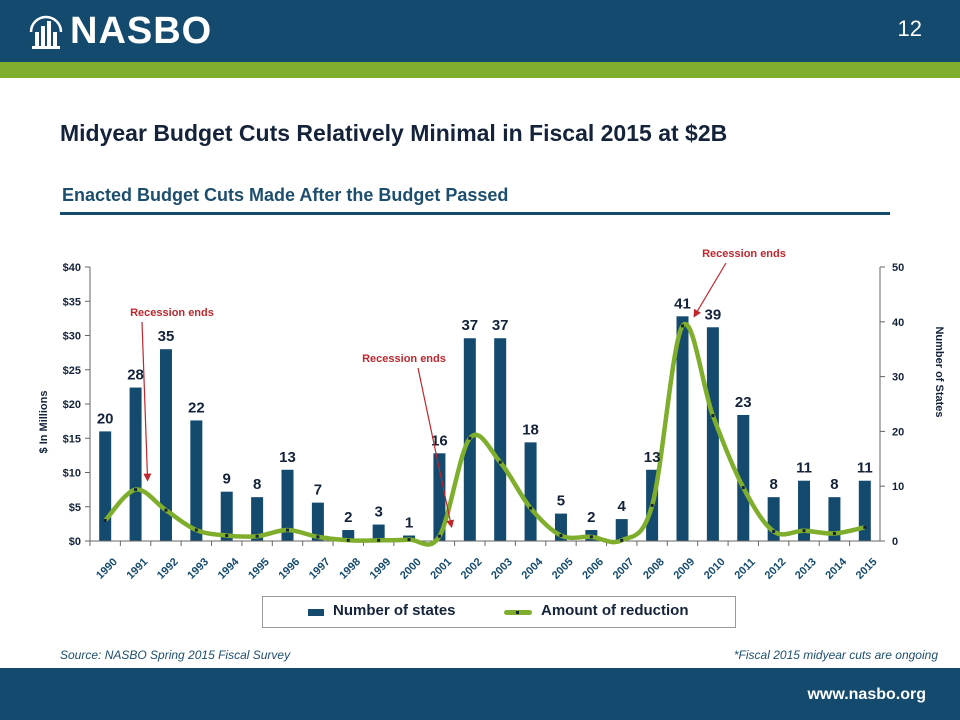 The image size is (960, 720). I want to click on left-axis-title: $ In Millions, so click(44, 422).